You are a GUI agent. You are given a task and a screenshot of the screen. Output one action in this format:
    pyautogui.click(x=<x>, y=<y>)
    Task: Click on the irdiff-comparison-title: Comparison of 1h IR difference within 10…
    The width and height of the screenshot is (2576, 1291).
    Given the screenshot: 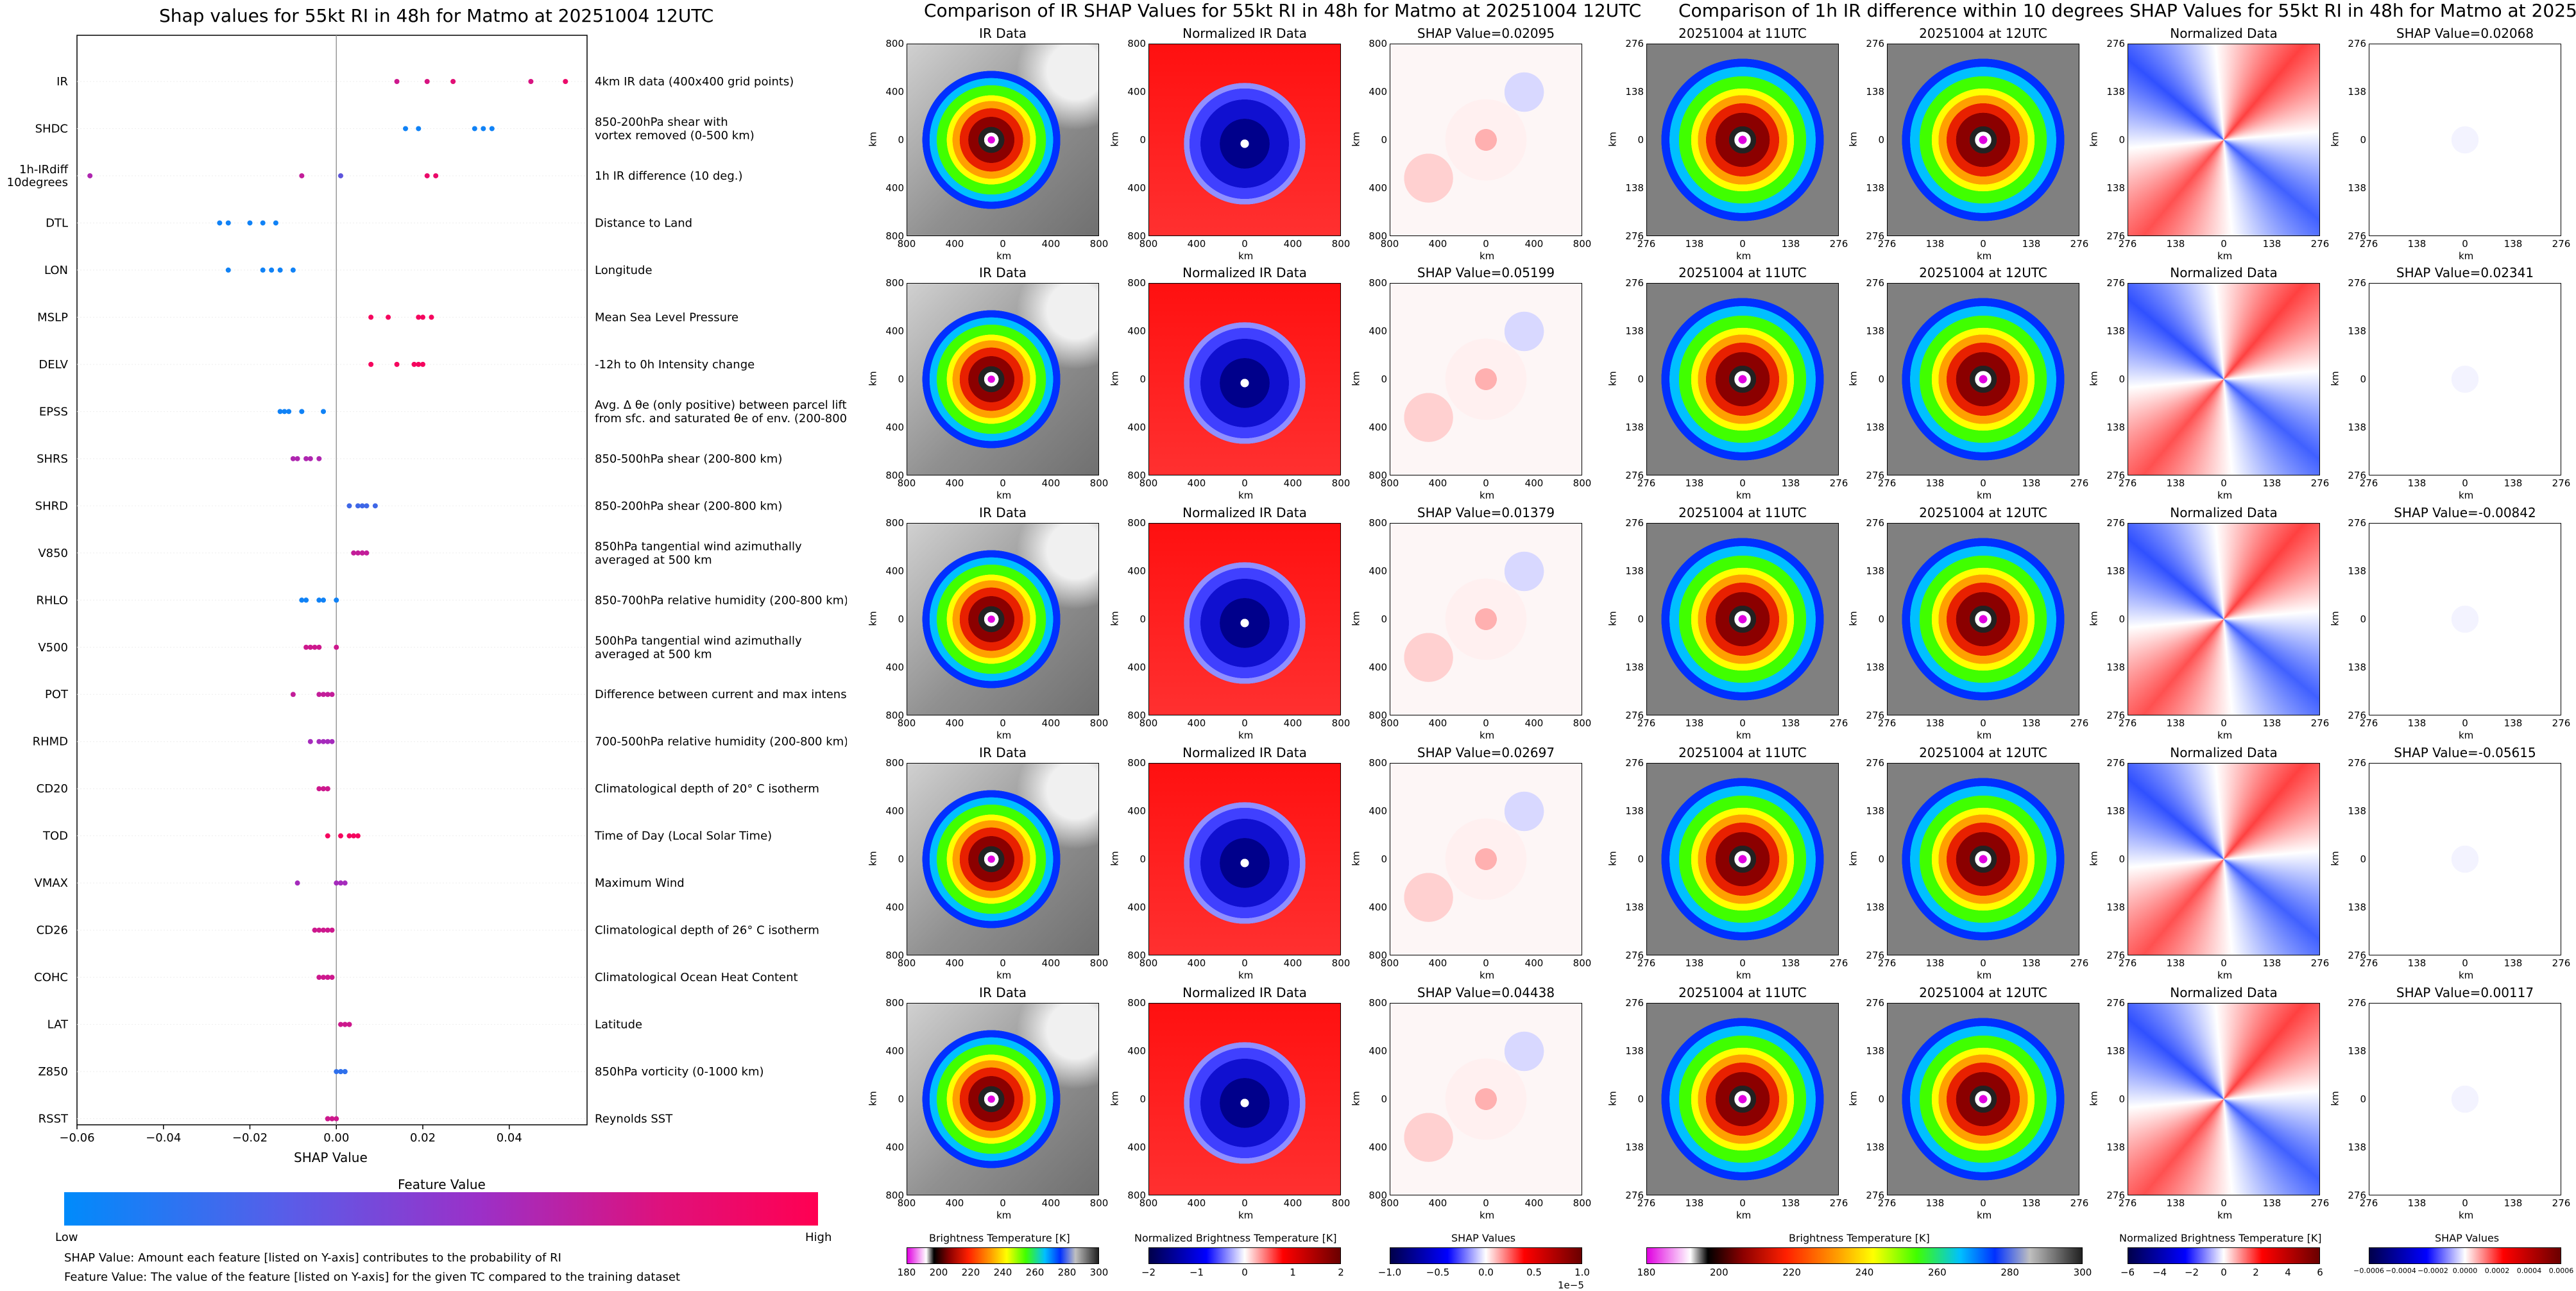 What is the action you would take?
    pyautogui.click(x=2127, y=10)
    